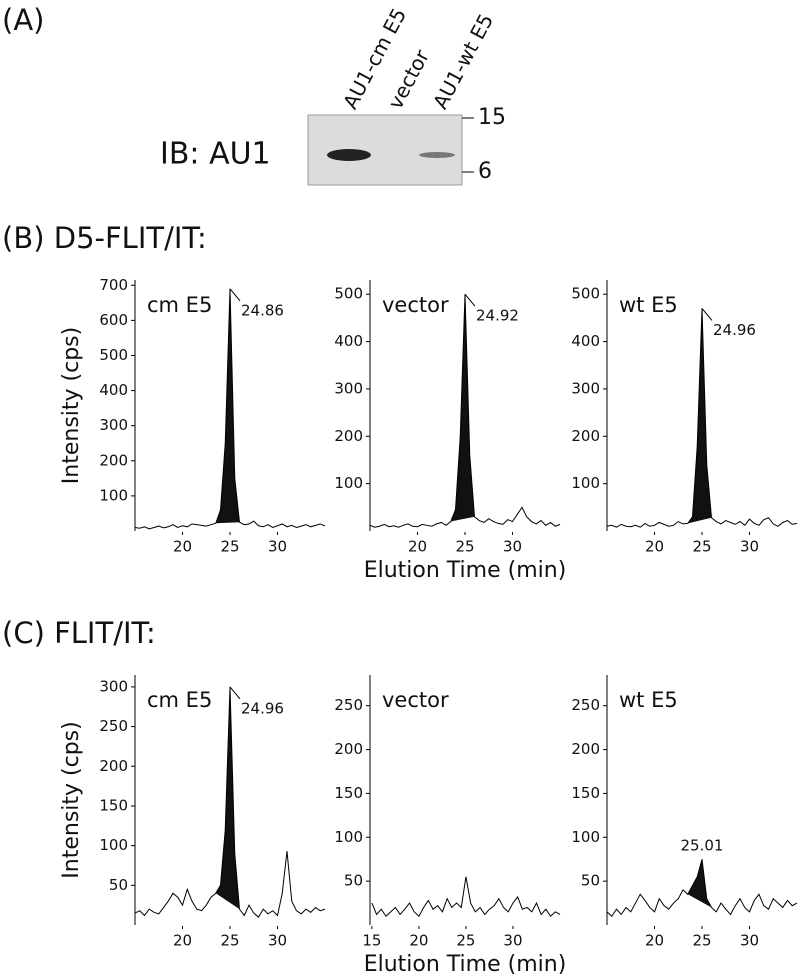 This screenshot has height=978, width=800. I want to click on marker-label: 6, so click(485, 171).